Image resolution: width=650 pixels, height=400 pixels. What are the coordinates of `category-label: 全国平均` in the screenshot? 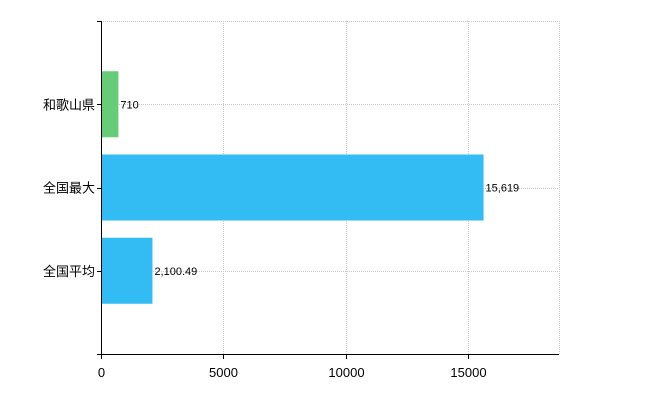 It's located at (69, 272).